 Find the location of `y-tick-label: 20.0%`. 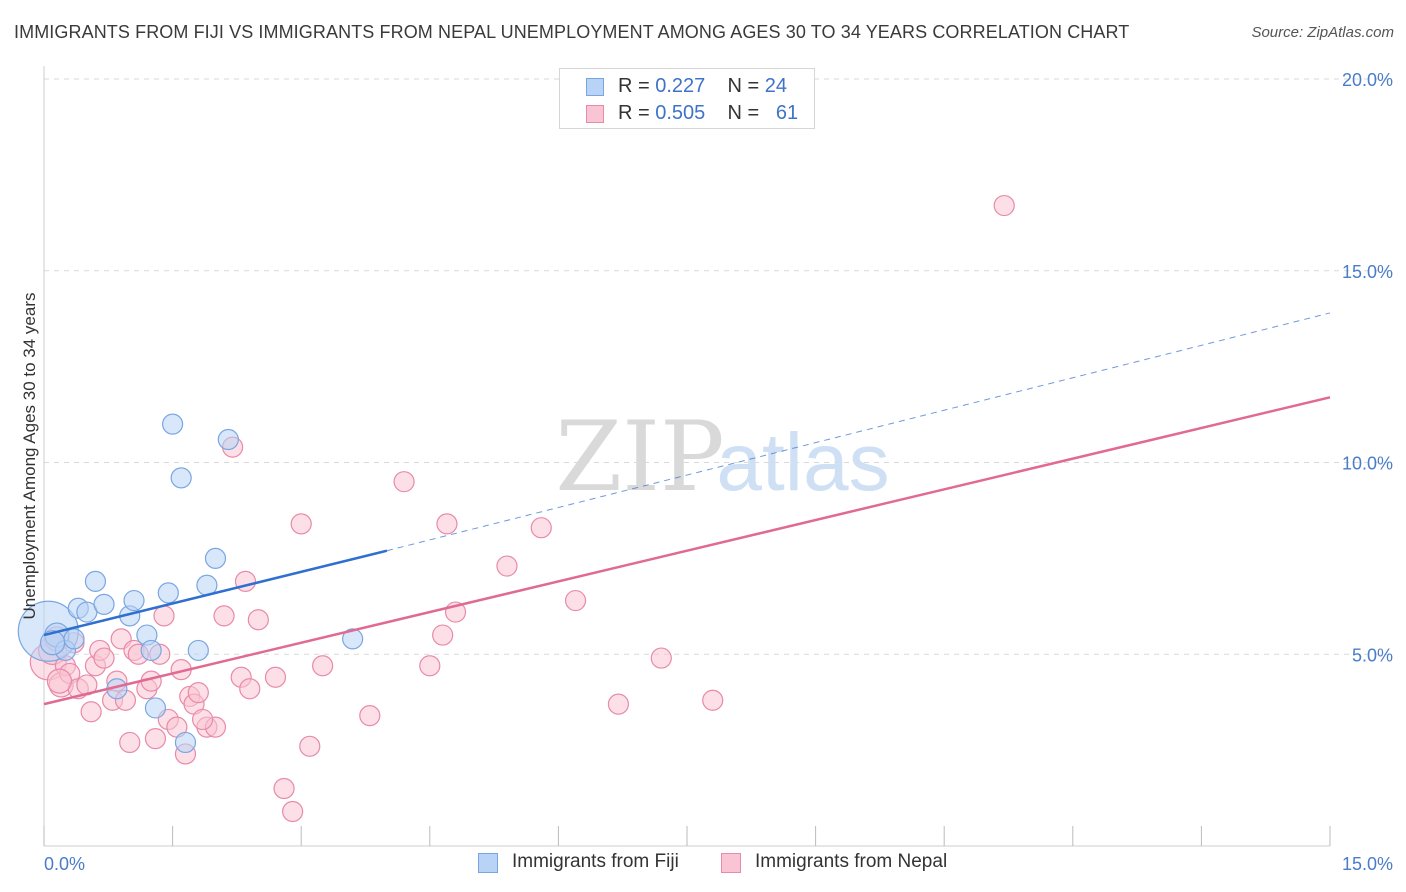

y-tick-label: 20.0% is located at coordinates (1367, 80).